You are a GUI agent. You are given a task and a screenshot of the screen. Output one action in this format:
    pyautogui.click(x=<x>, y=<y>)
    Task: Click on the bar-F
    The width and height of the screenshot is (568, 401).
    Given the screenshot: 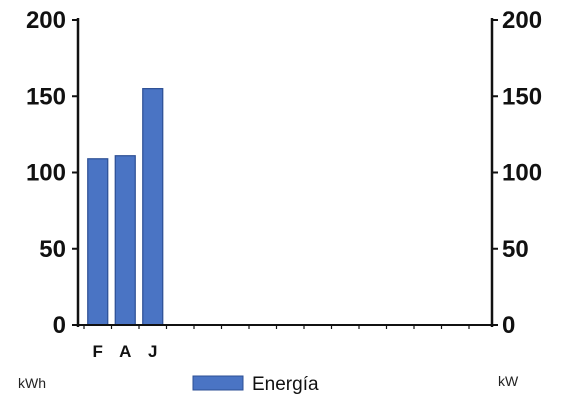 What is the action you would take?
    pyautogui.click(x=98, y=242)
    